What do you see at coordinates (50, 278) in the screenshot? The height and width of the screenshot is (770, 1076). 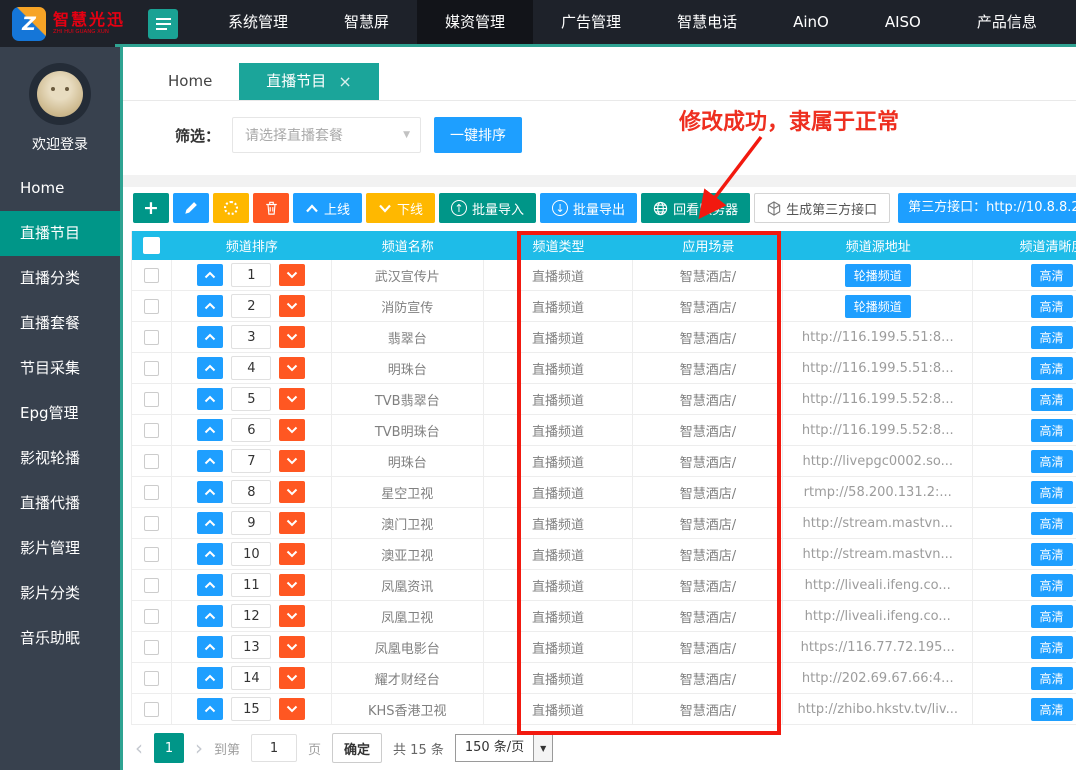 I see `sidebar-item: 直播分类` at bounding box center [50, 278].